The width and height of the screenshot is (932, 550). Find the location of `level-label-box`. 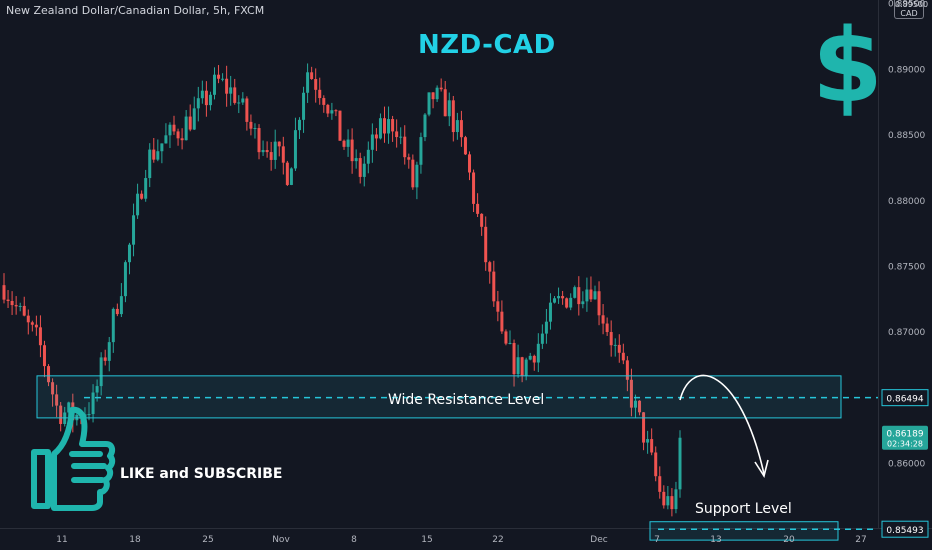

level-label-box is located at coordinates (905, 529).